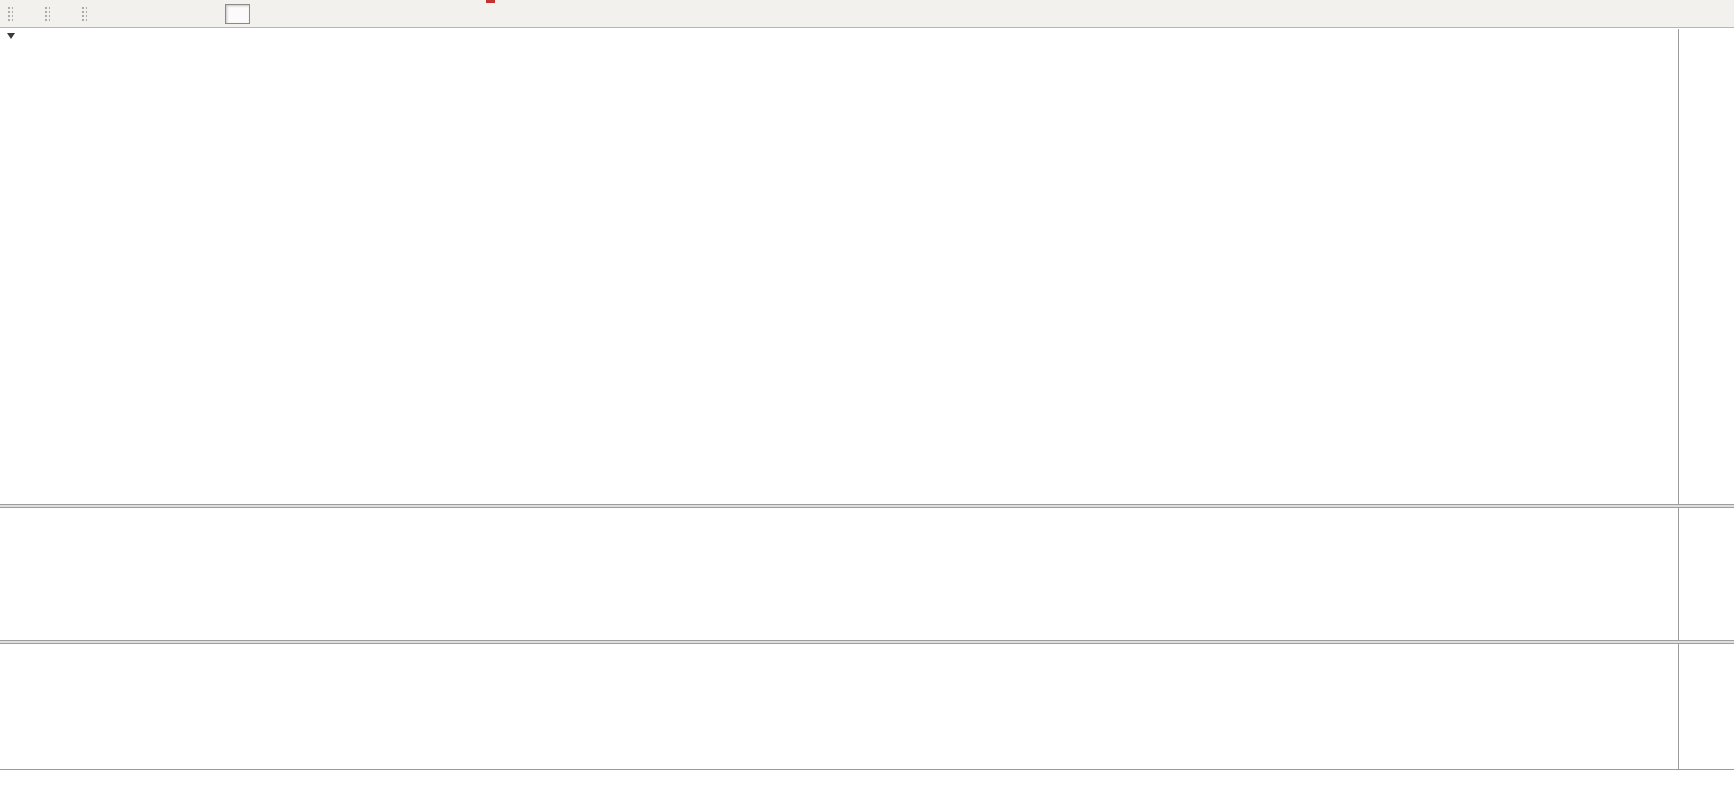 This screenshot has width=1734, height=794. I want to click on timeframe-m5-button, so click(133, 14).